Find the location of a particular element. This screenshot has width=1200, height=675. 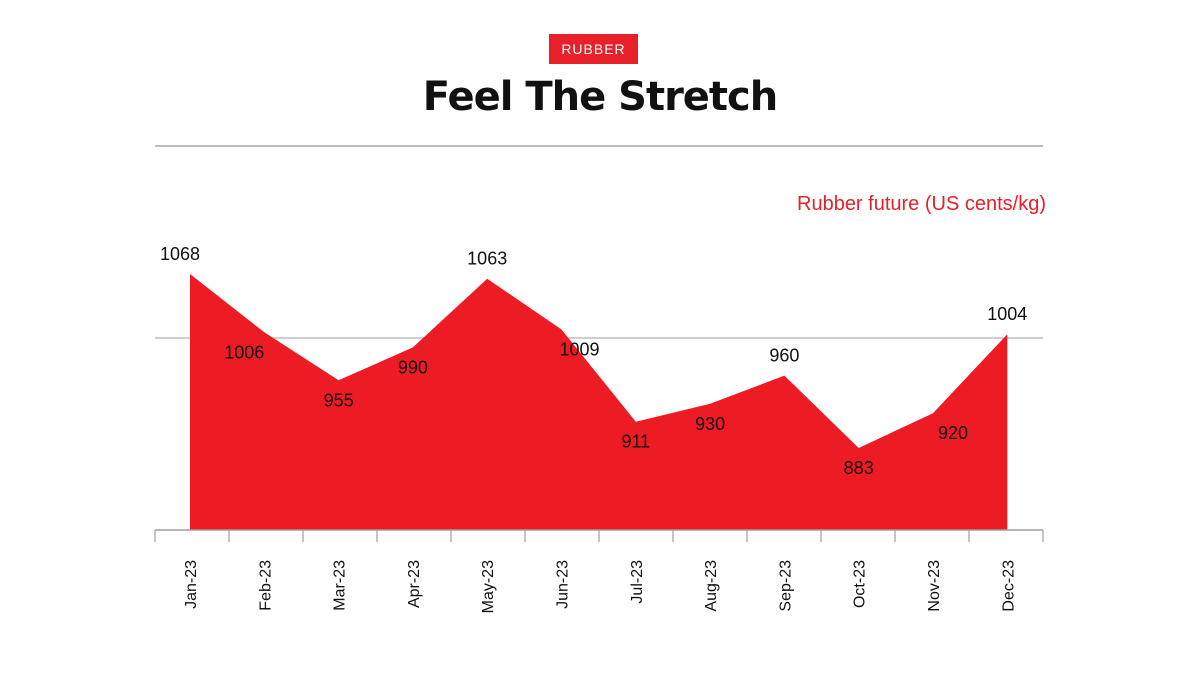

title-divider is located at coordinates (599, 146).